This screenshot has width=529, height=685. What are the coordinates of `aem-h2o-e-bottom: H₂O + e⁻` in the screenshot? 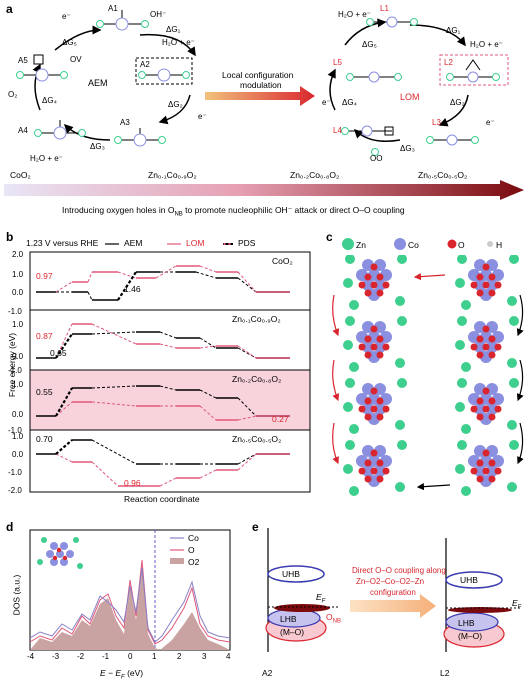 It's located at (46, 158).